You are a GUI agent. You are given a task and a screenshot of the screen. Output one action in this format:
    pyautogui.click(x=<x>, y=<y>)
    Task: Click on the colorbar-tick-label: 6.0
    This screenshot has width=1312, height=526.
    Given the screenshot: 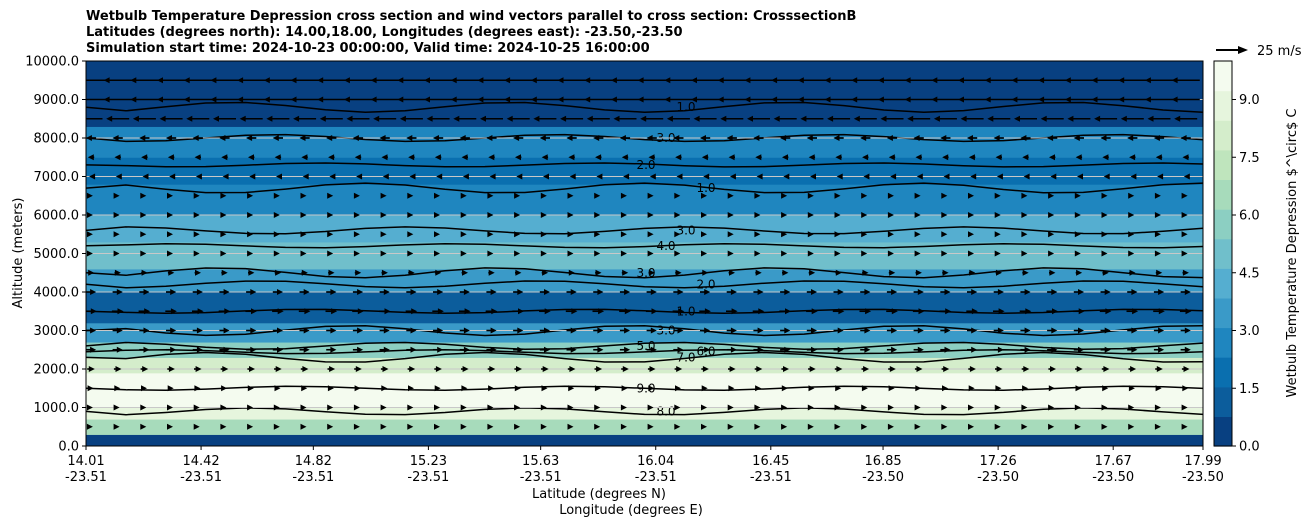 What is the action you would take?
    pyautogui.click(x=1249, y=216)
    